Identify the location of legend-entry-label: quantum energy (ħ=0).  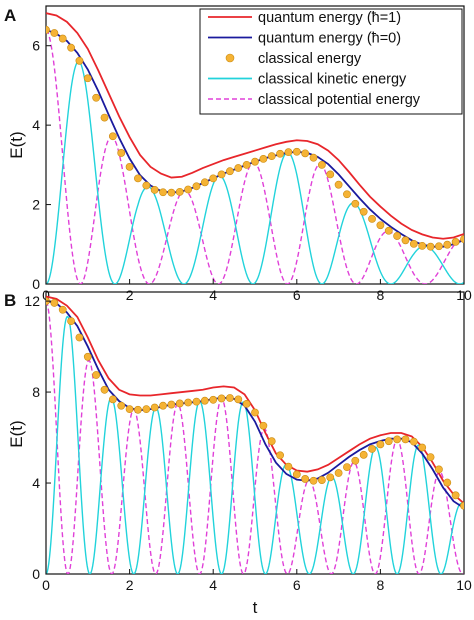
(329, 39).